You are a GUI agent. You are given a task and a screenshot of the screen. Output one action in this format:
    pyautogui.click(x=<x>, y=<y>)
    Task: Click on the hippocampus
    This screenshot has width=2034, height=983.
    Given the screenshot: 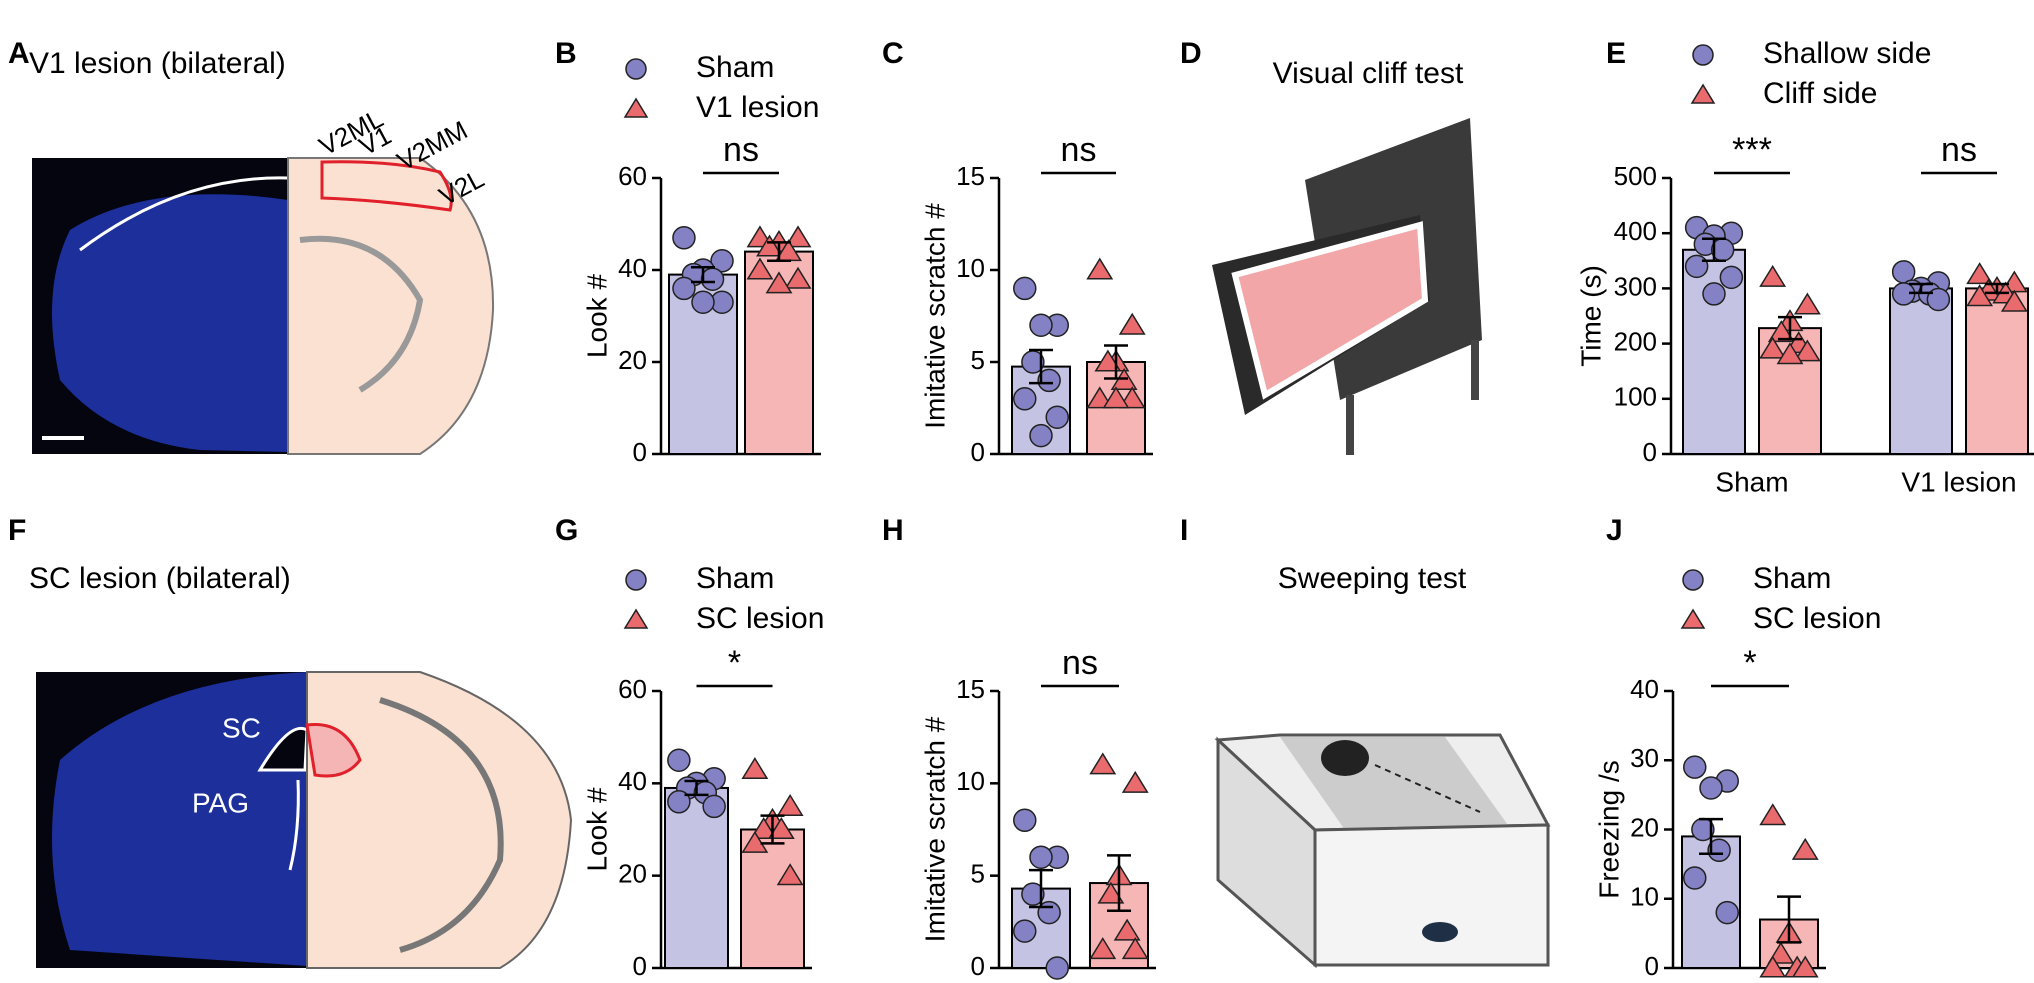 What is the action you would take?
    pyautogui.click(x=441, y=825)
    